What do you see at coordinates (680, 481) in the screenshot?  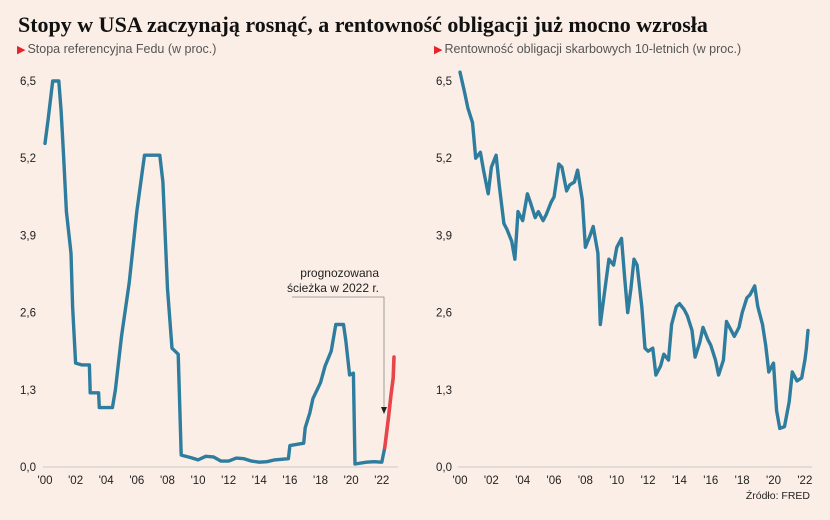 I see `yield-x-tick-label: '14` at bounding box center [680, 481].